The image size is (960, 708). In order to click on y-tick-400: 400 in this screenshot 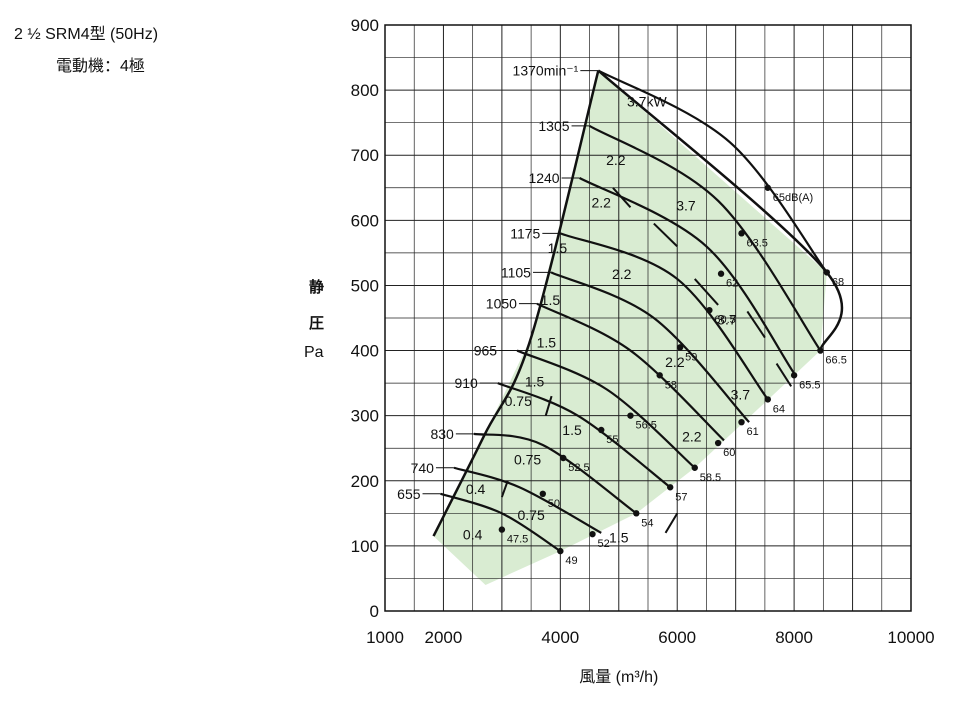, I will do `click(365, 351)`.